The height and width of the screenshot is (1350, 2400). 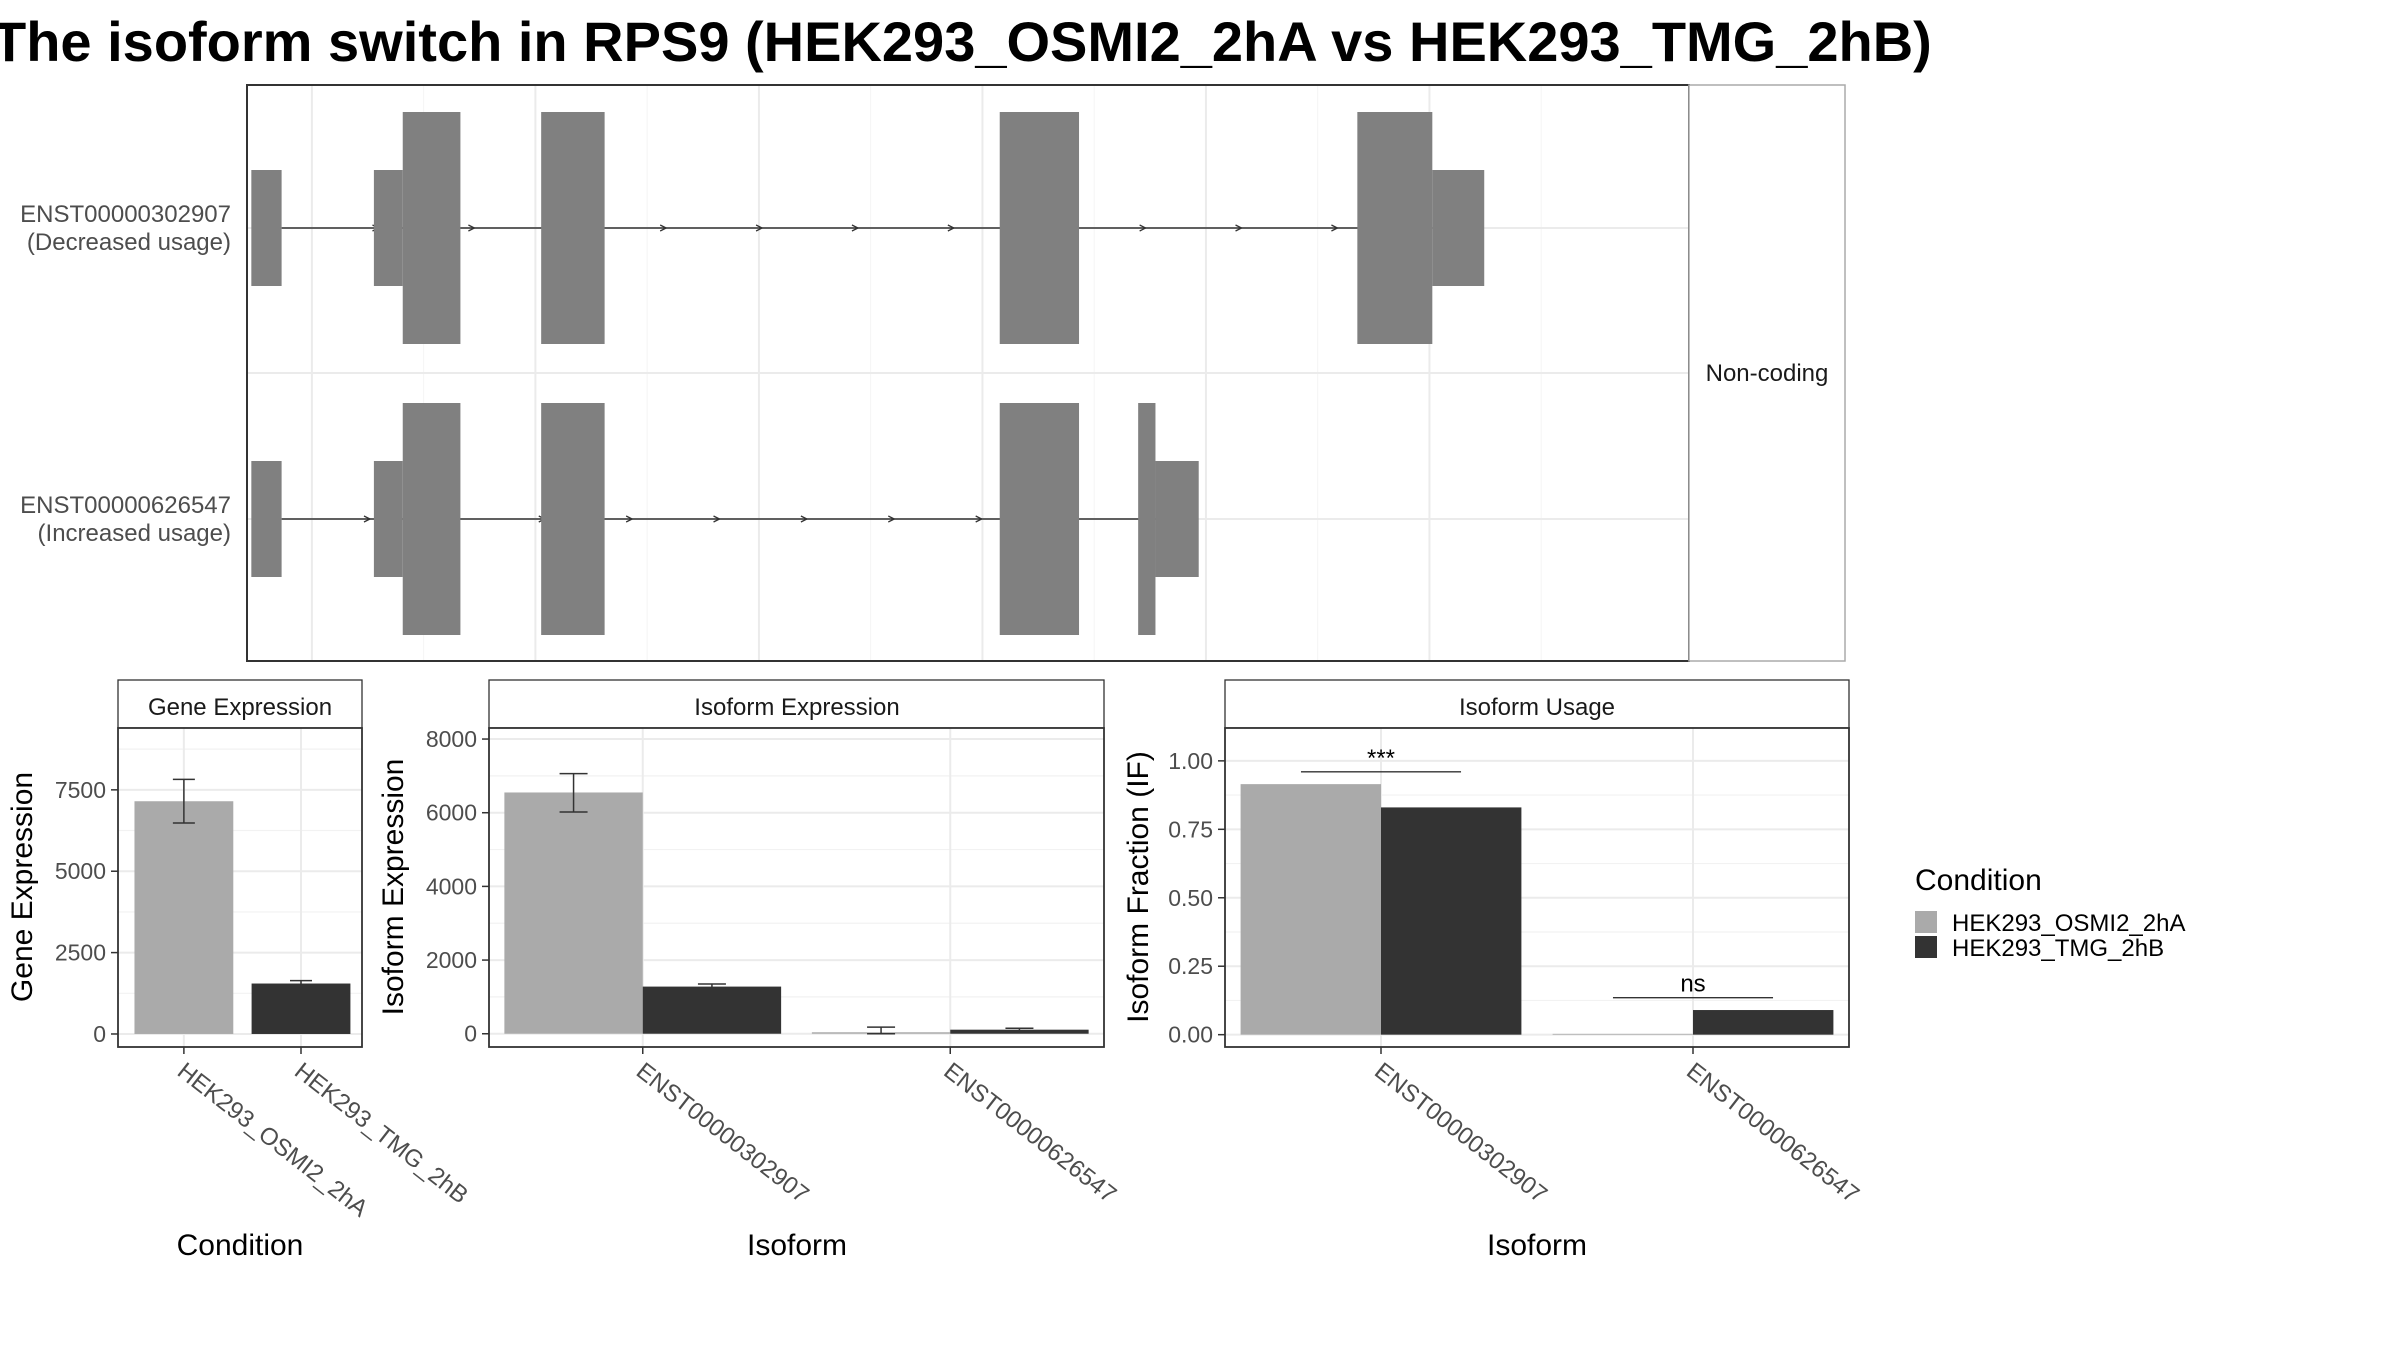 I want to click on y-tick-label: 5000, so click(x=80, y=871).